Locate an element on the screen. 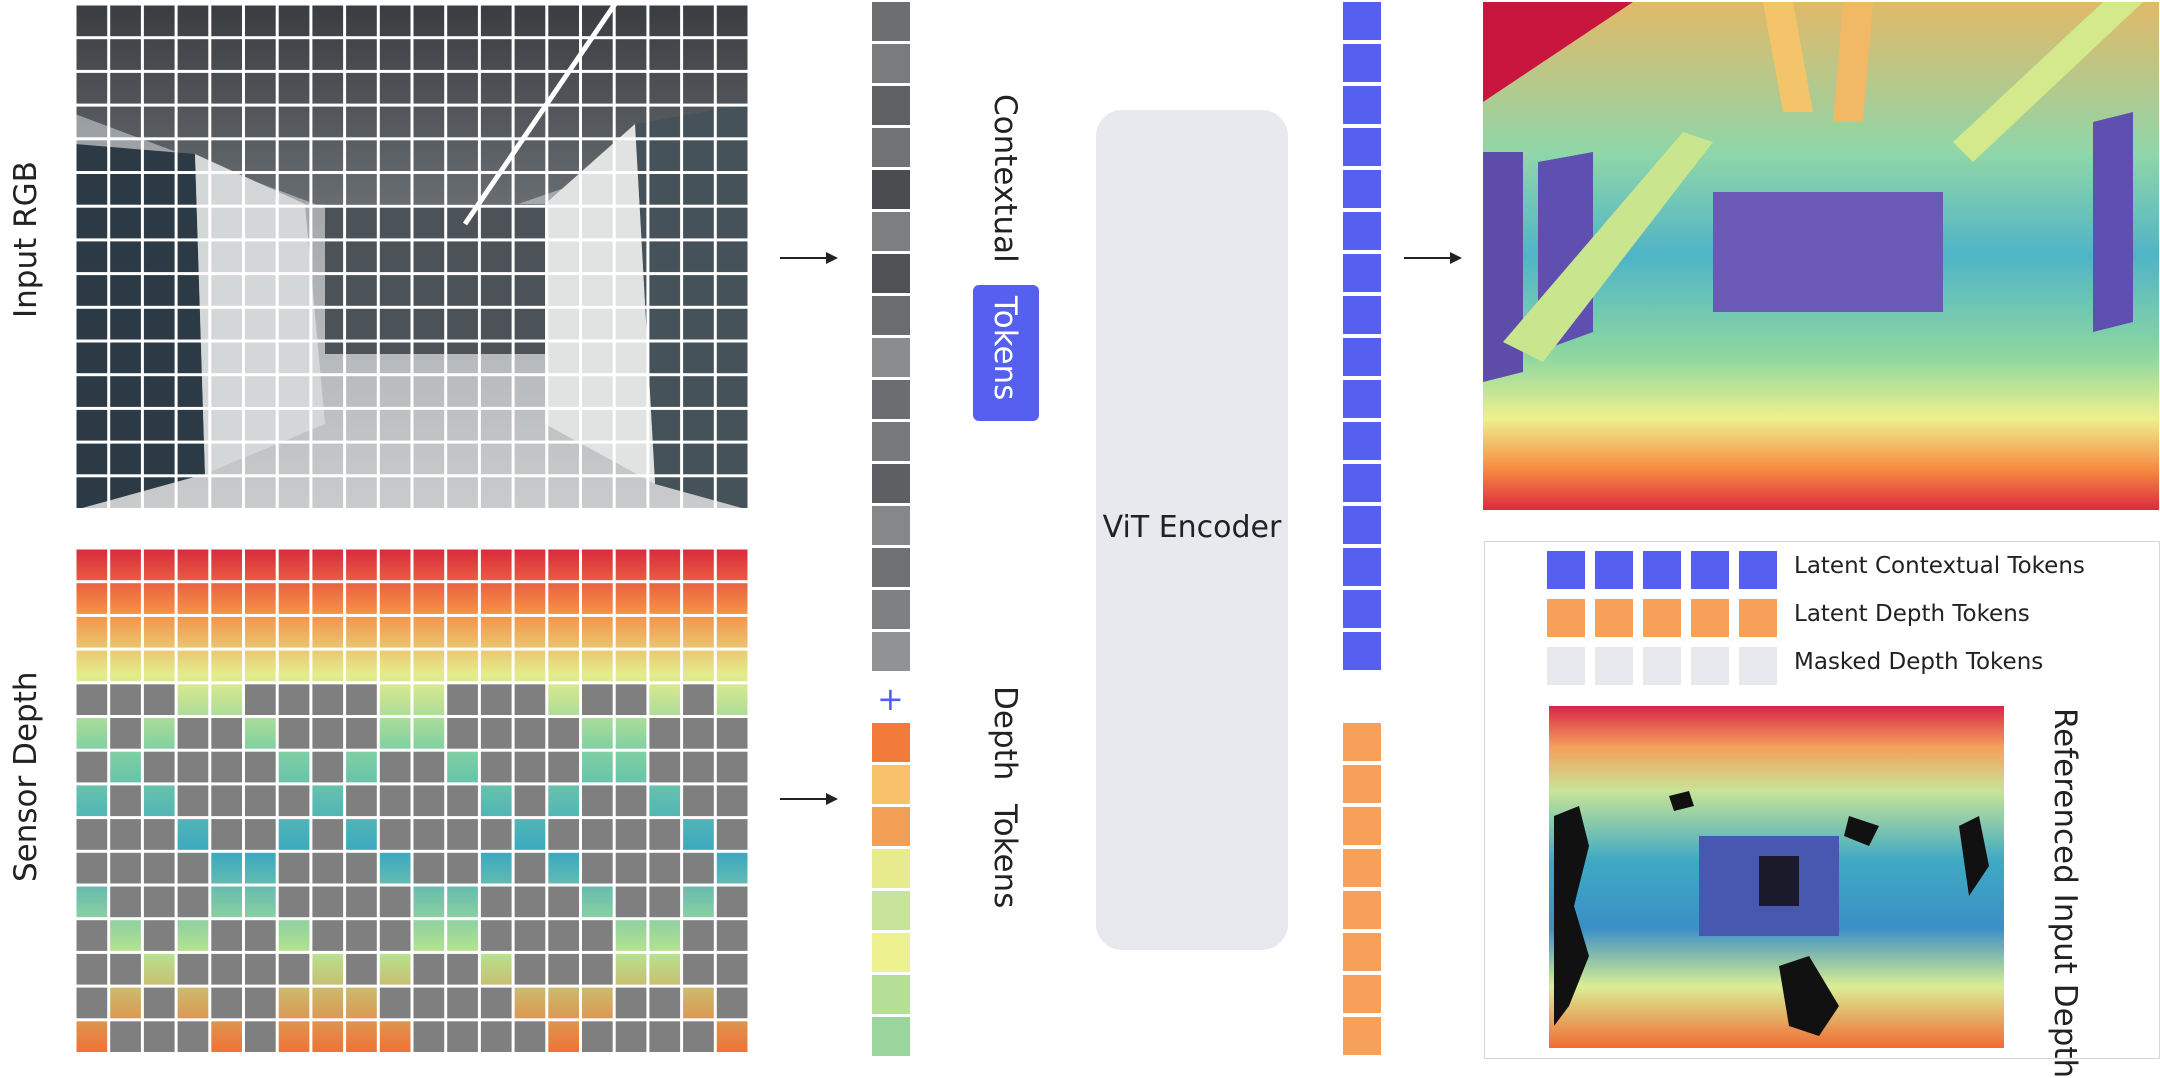  legend-label: Masked Depth Tokens is located at coordinates (1919, 662).